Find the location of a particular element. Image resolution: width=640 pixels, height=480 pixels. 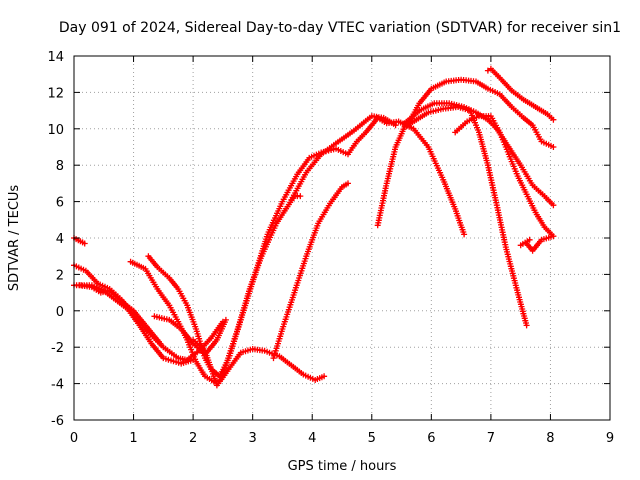

y-tick-label: 14 is located at coordinates (55, 57).